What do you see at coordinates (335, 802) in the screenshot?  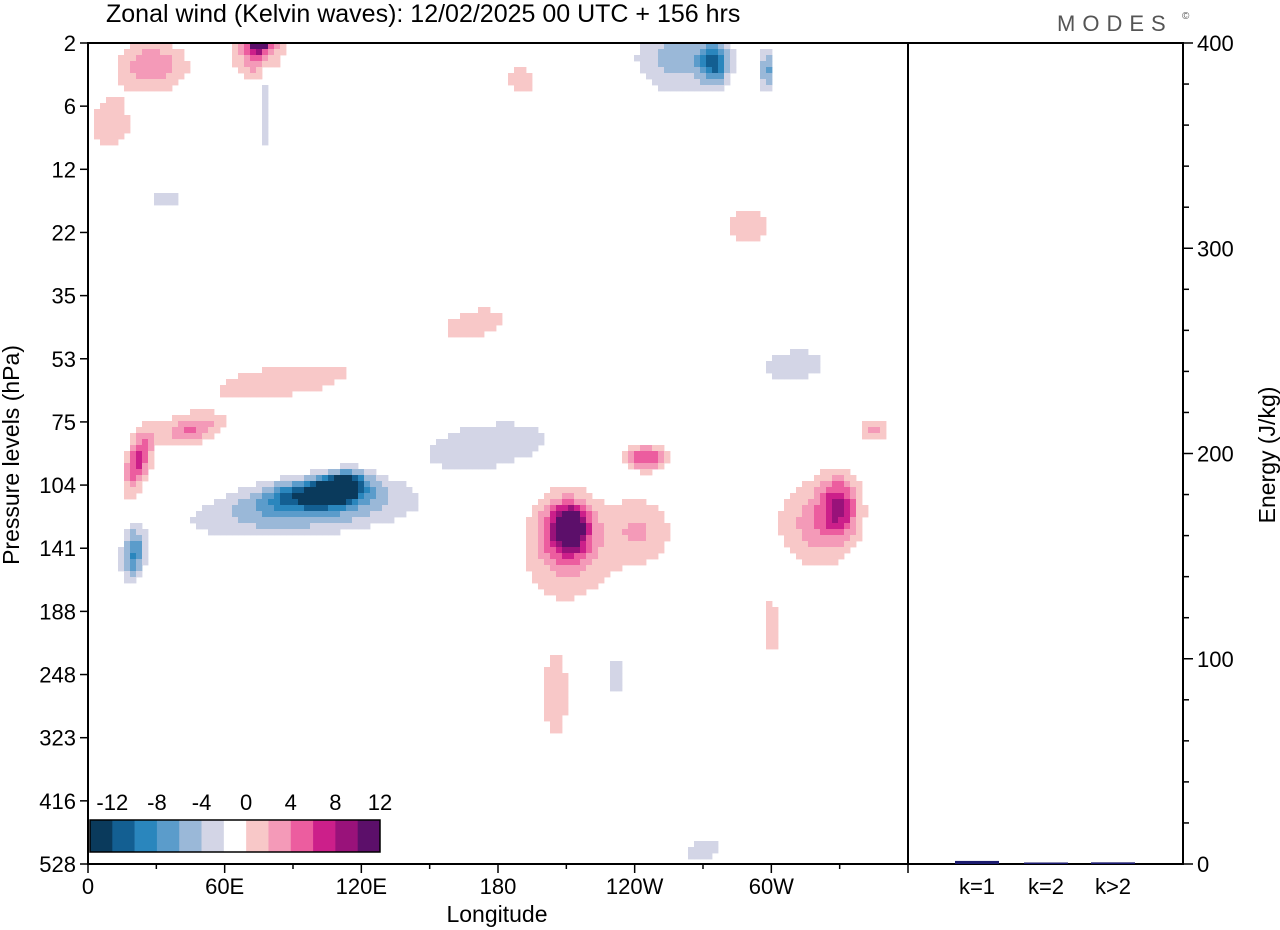 I see `colorbar-label: 8` at bounding box center [335, 802].